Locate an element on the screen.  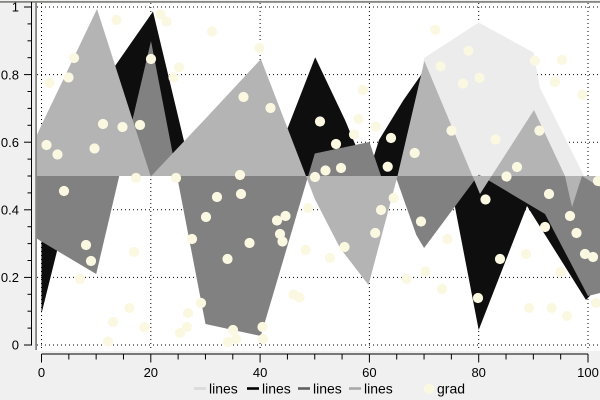
svg-text: 0.8 is located at coordinates (10, 74).